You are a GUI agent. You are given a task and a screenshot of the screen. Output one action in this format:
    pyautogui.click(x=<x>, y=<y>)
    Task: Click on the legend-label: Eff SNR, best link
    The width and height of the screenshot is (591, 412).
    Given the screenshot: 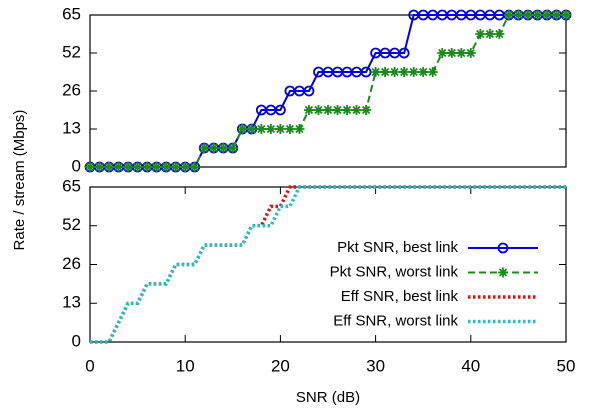 What is the action you would take?
    pyautogui.click(x=400, y=296)
    